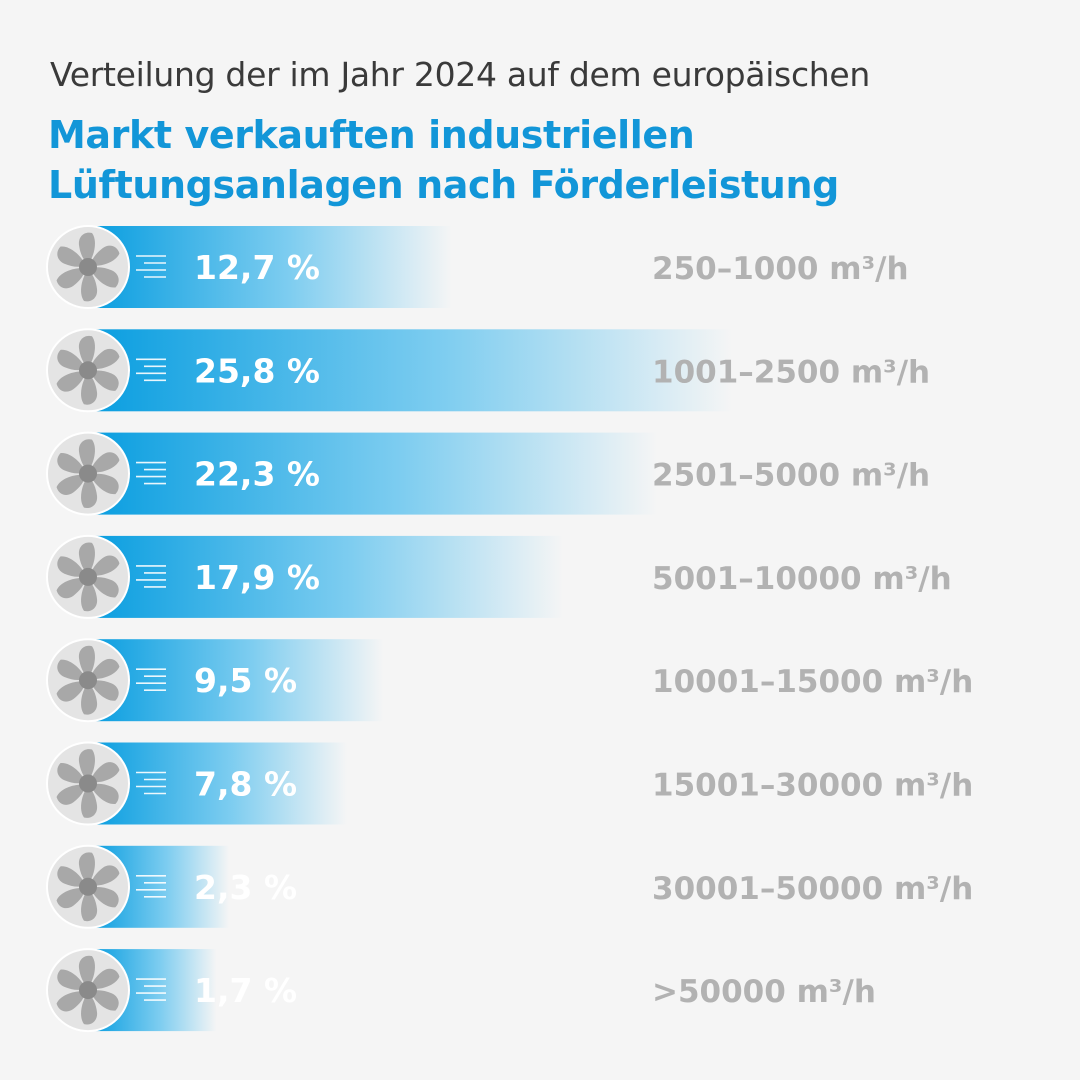 The height and width of the screenshot is (1080, 1080). Describe the element at coordinates (245, 887) in the screenshot. I see `value-label: 2,3 %` at that location.